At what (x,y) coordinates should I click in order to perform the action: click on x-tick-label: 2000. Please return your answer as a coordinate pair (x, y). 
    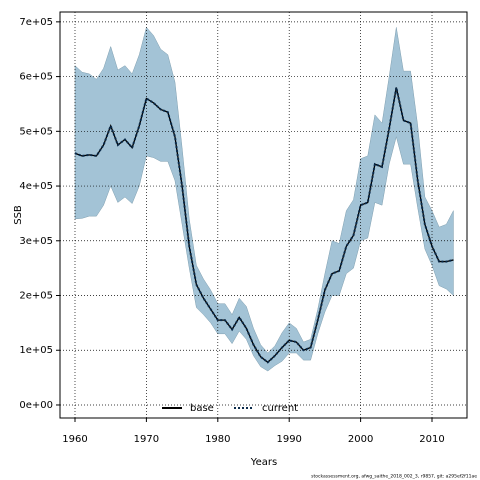
    Looking at the image, I should click on (360, 439).